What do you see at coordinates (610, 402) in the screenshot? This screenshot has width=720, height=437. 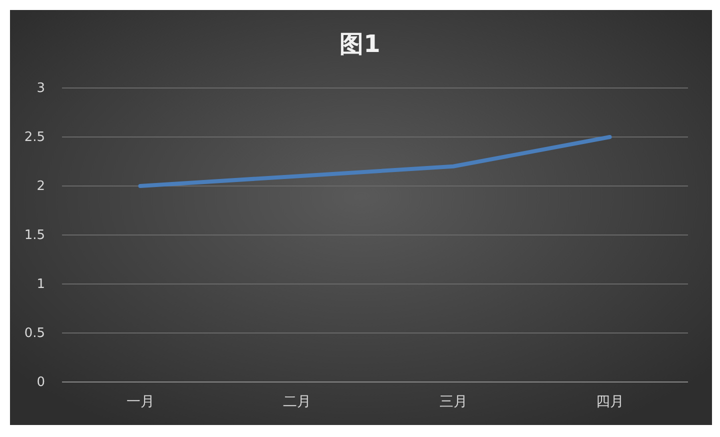 I see `x-tick-label: 四月` at bounding box center [610, 402].